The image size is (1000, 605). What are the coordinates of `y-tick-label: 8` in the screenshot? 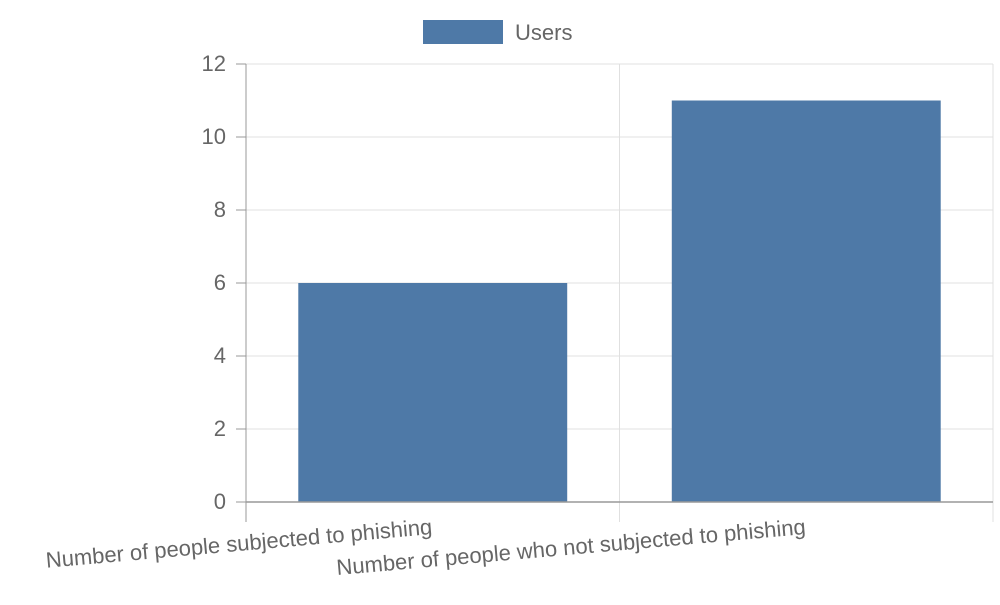 It's located at (220, 209).